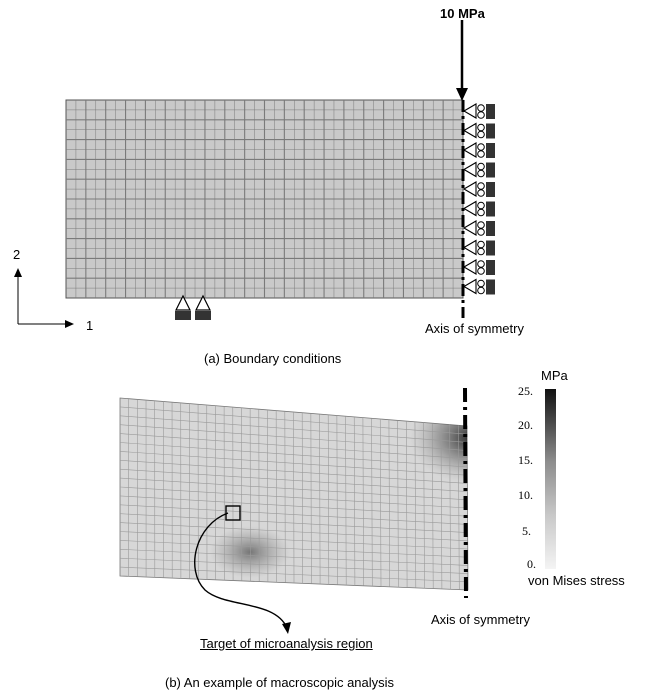  I want to click on target-region-box, so click(233, 513).